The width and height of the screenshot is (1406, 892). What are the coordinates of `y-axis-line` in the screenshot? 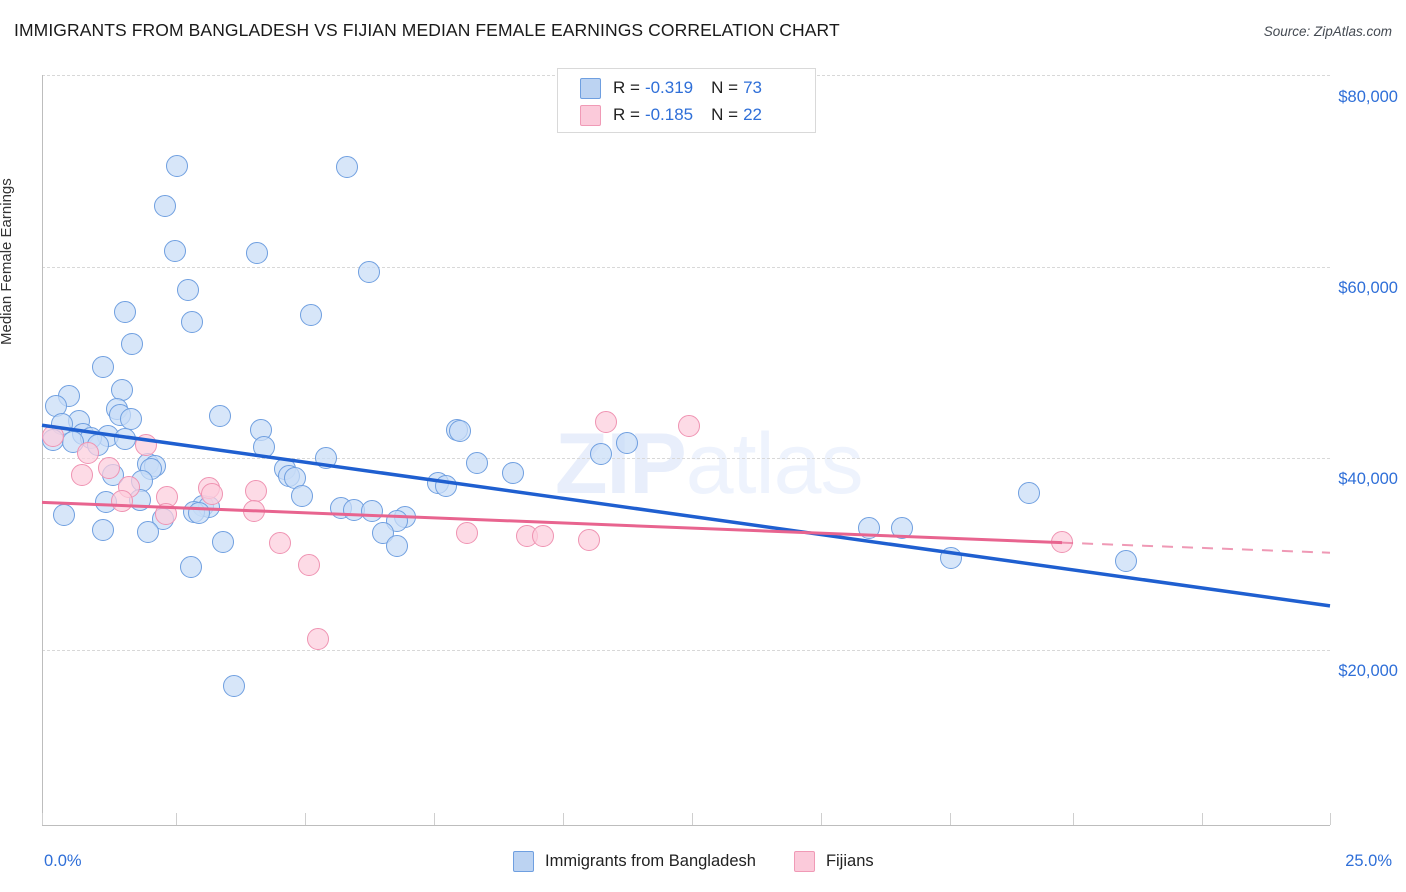 It's located at (42, 450).